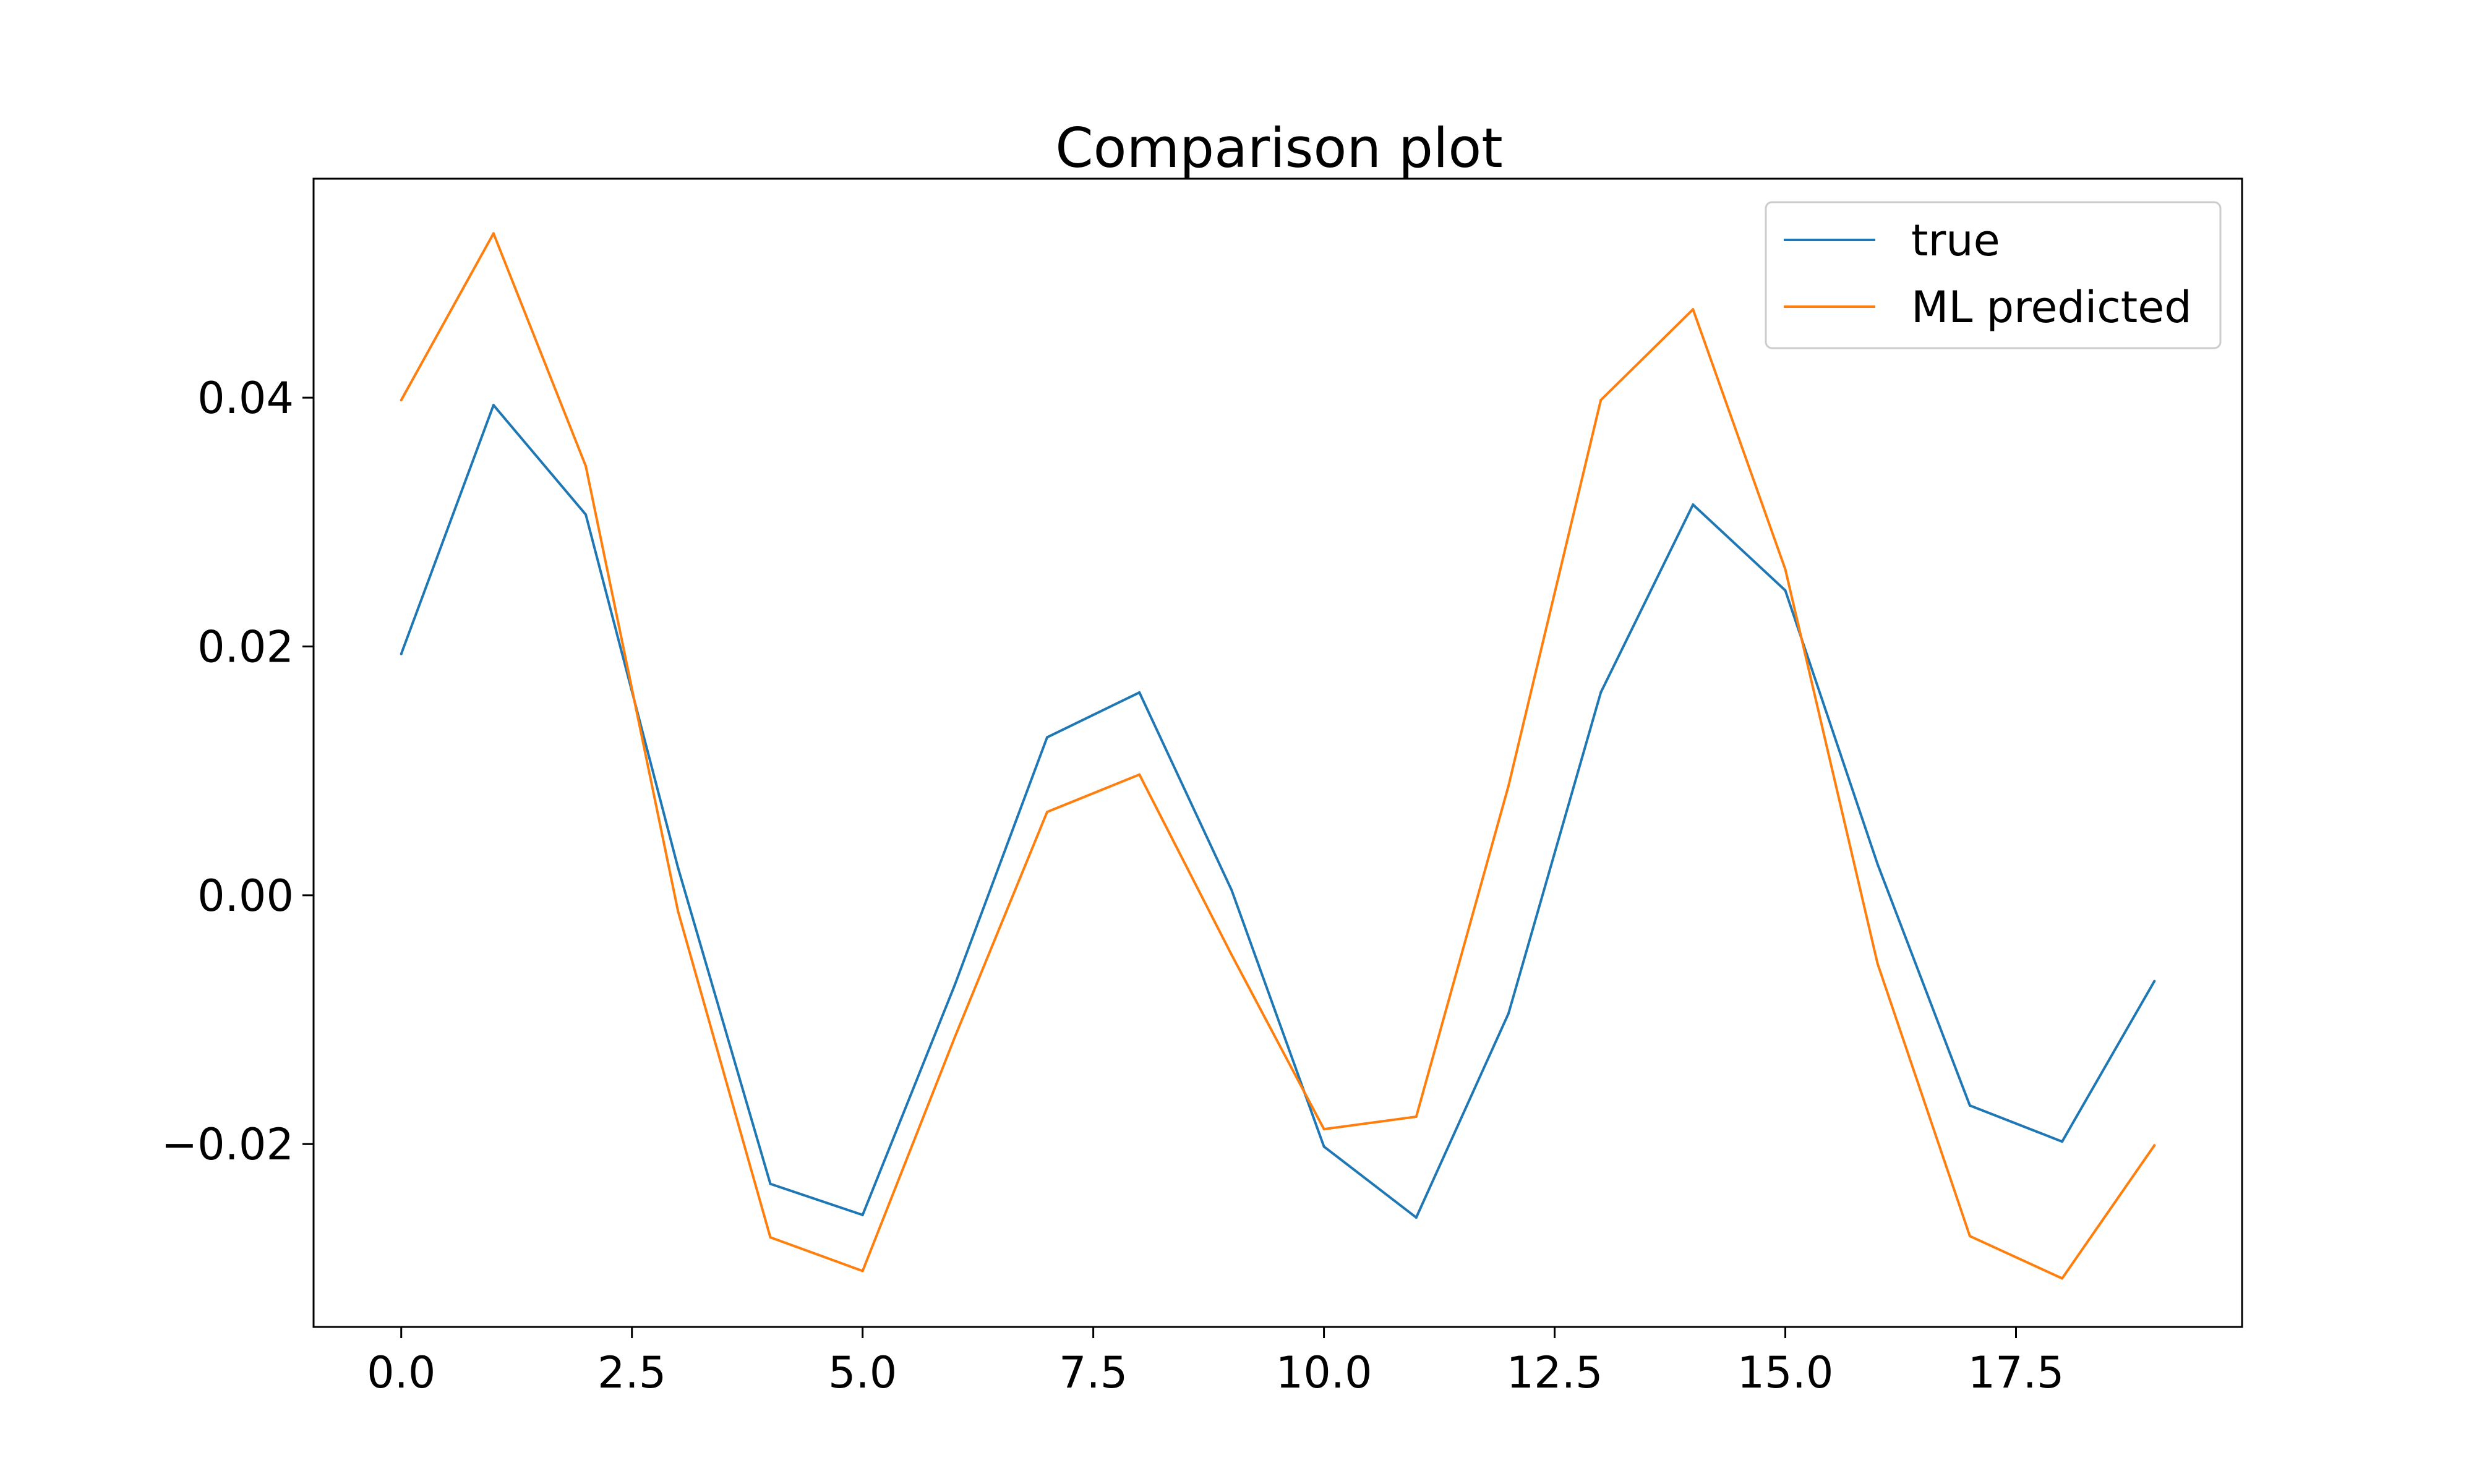 The width and height of the screenshot is (2474, 1484). What do you see at coordinates (1555, 1372) in the screenshot?
I see `x-tick-label: 12.5` at bounding box center [1555, 1372].